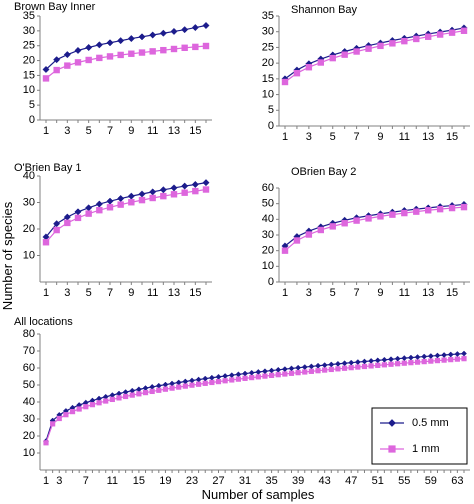  What do you see at coordinates (43, 322) in the screenshot?
I see `panel-title: All locations` at bounding box center [43, 322].